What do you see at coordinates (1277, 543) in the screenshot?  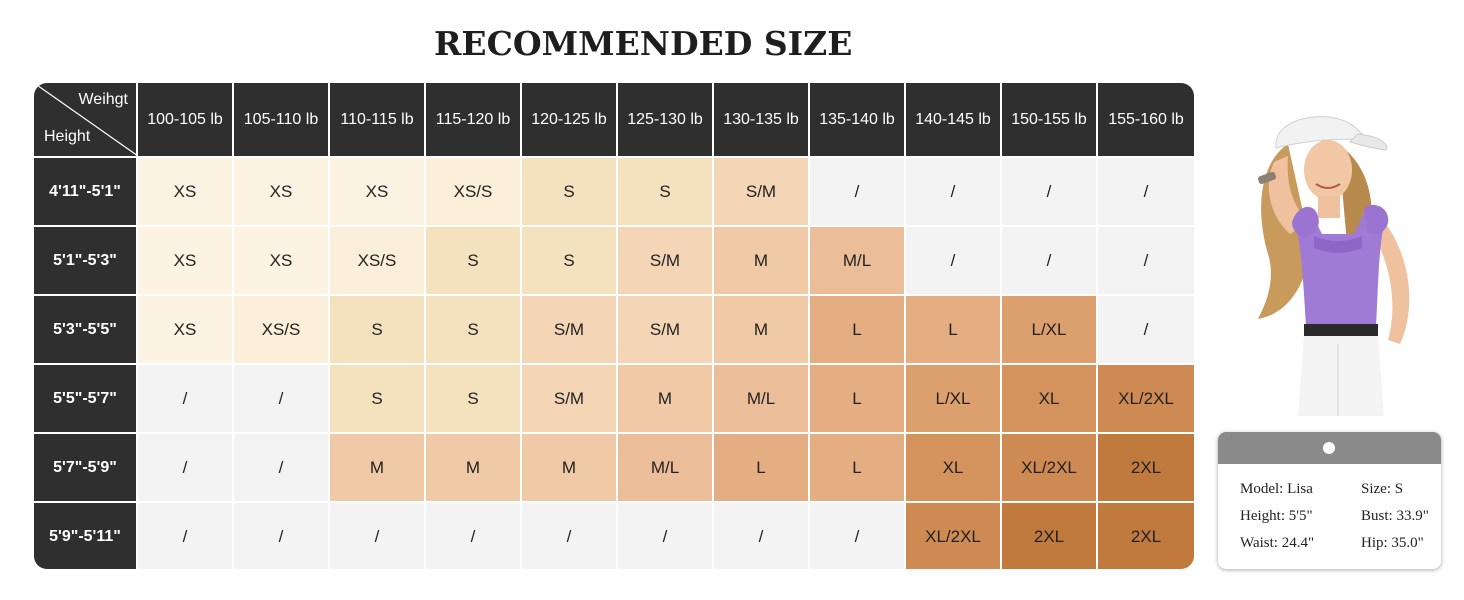 I see `model-waist: Waist: 24.4"` at bounding box center [1277, 543].